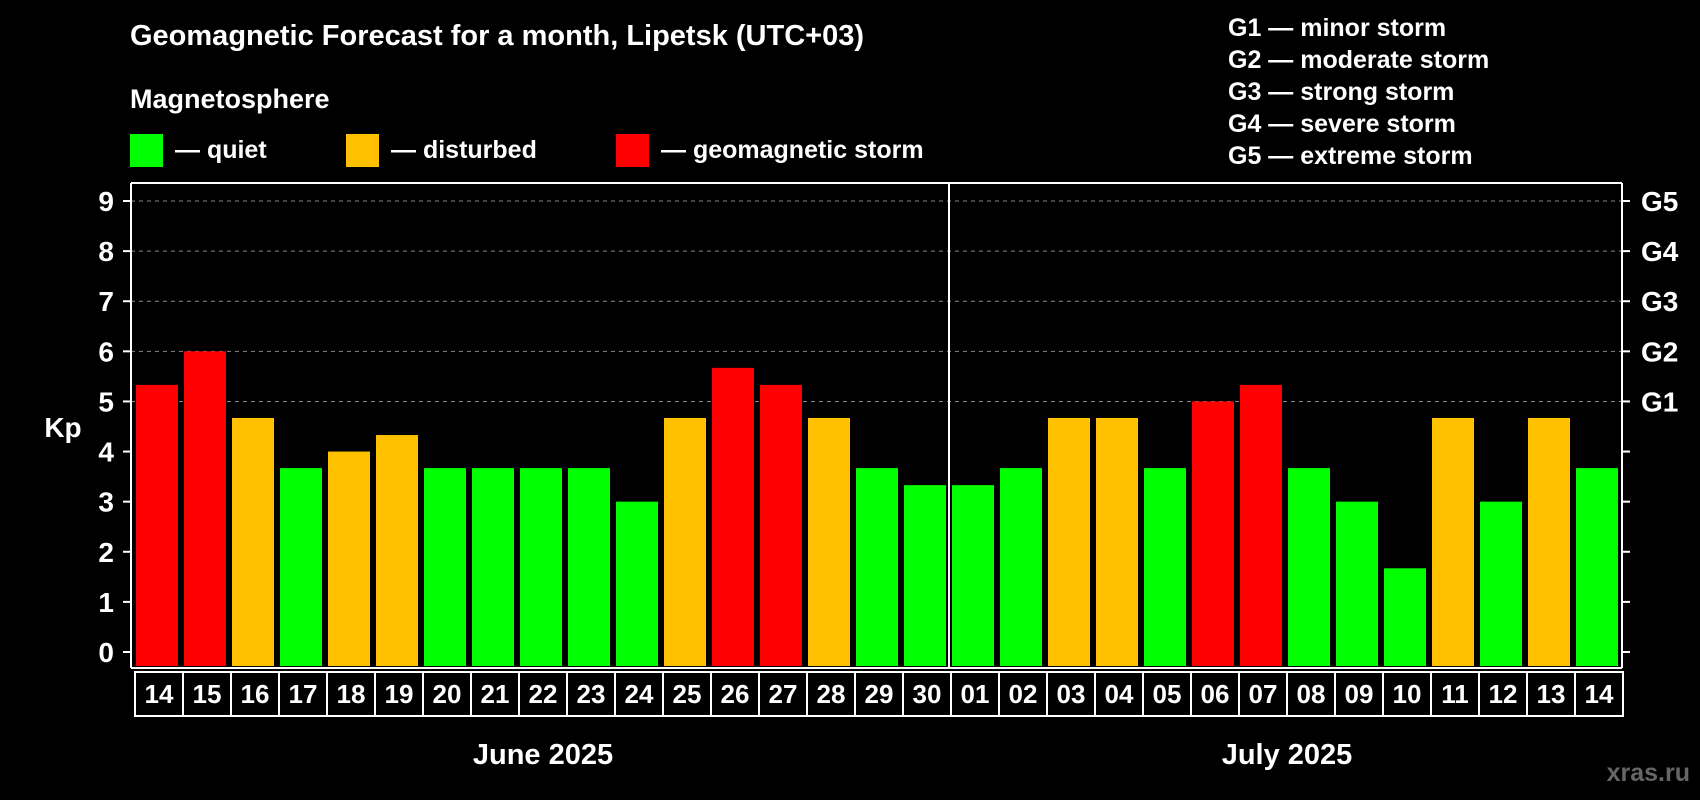  Describe the element at coordinates (146, 150) in the screenshot. I see `legend-swatch-quiet` at that location.